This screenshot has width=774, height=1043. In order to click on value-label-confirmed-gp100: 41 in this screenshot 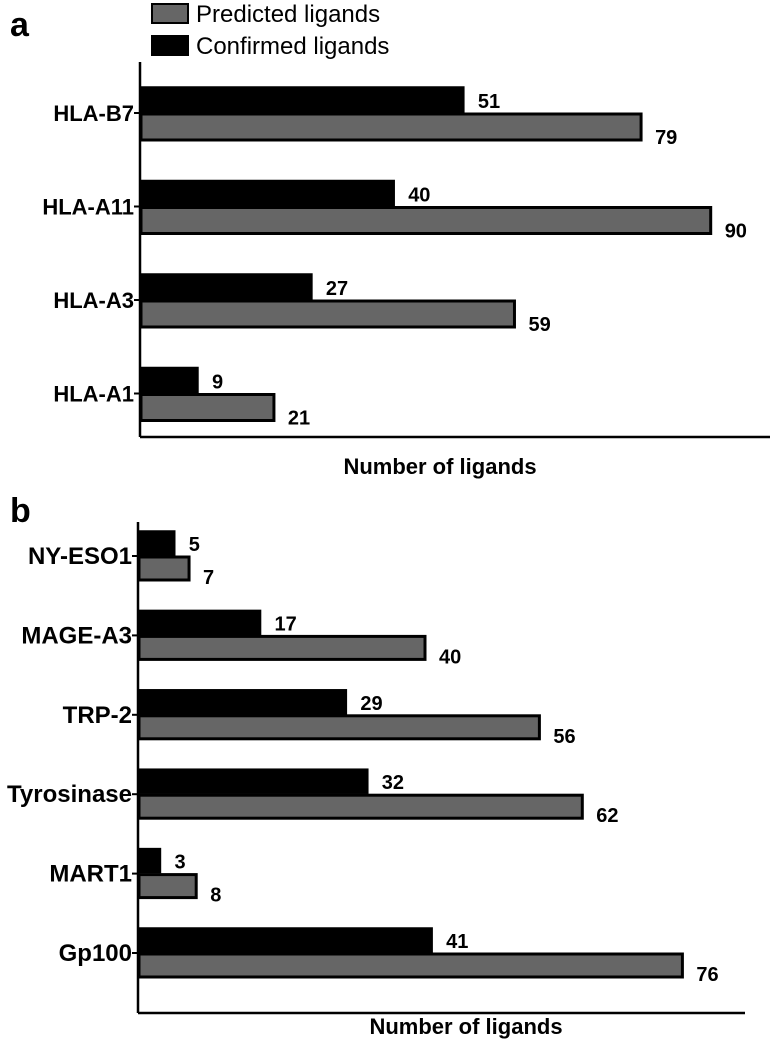, I will do `click(457, 942)`.